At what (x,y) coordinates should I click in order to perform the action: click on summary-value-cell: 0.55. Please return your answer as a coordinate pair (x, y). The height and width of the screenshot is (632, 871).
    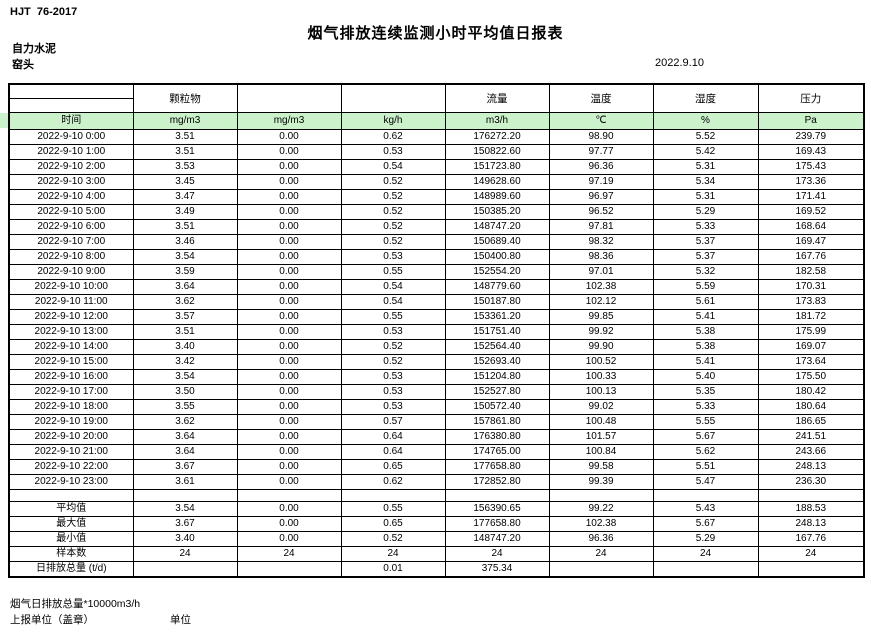
    Looking at the image, I should click on (393, 509).